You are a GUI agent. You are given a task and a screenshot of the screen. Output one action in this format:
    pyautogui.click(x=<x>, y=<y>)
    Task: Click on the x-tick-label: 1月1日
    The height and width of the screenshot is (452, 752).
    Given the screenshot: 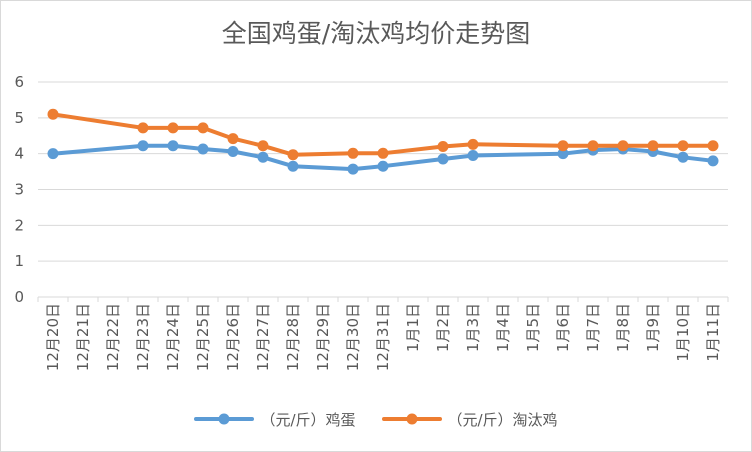 What is the action you would take?
    pyautogui.click(x=413, y=327)
    